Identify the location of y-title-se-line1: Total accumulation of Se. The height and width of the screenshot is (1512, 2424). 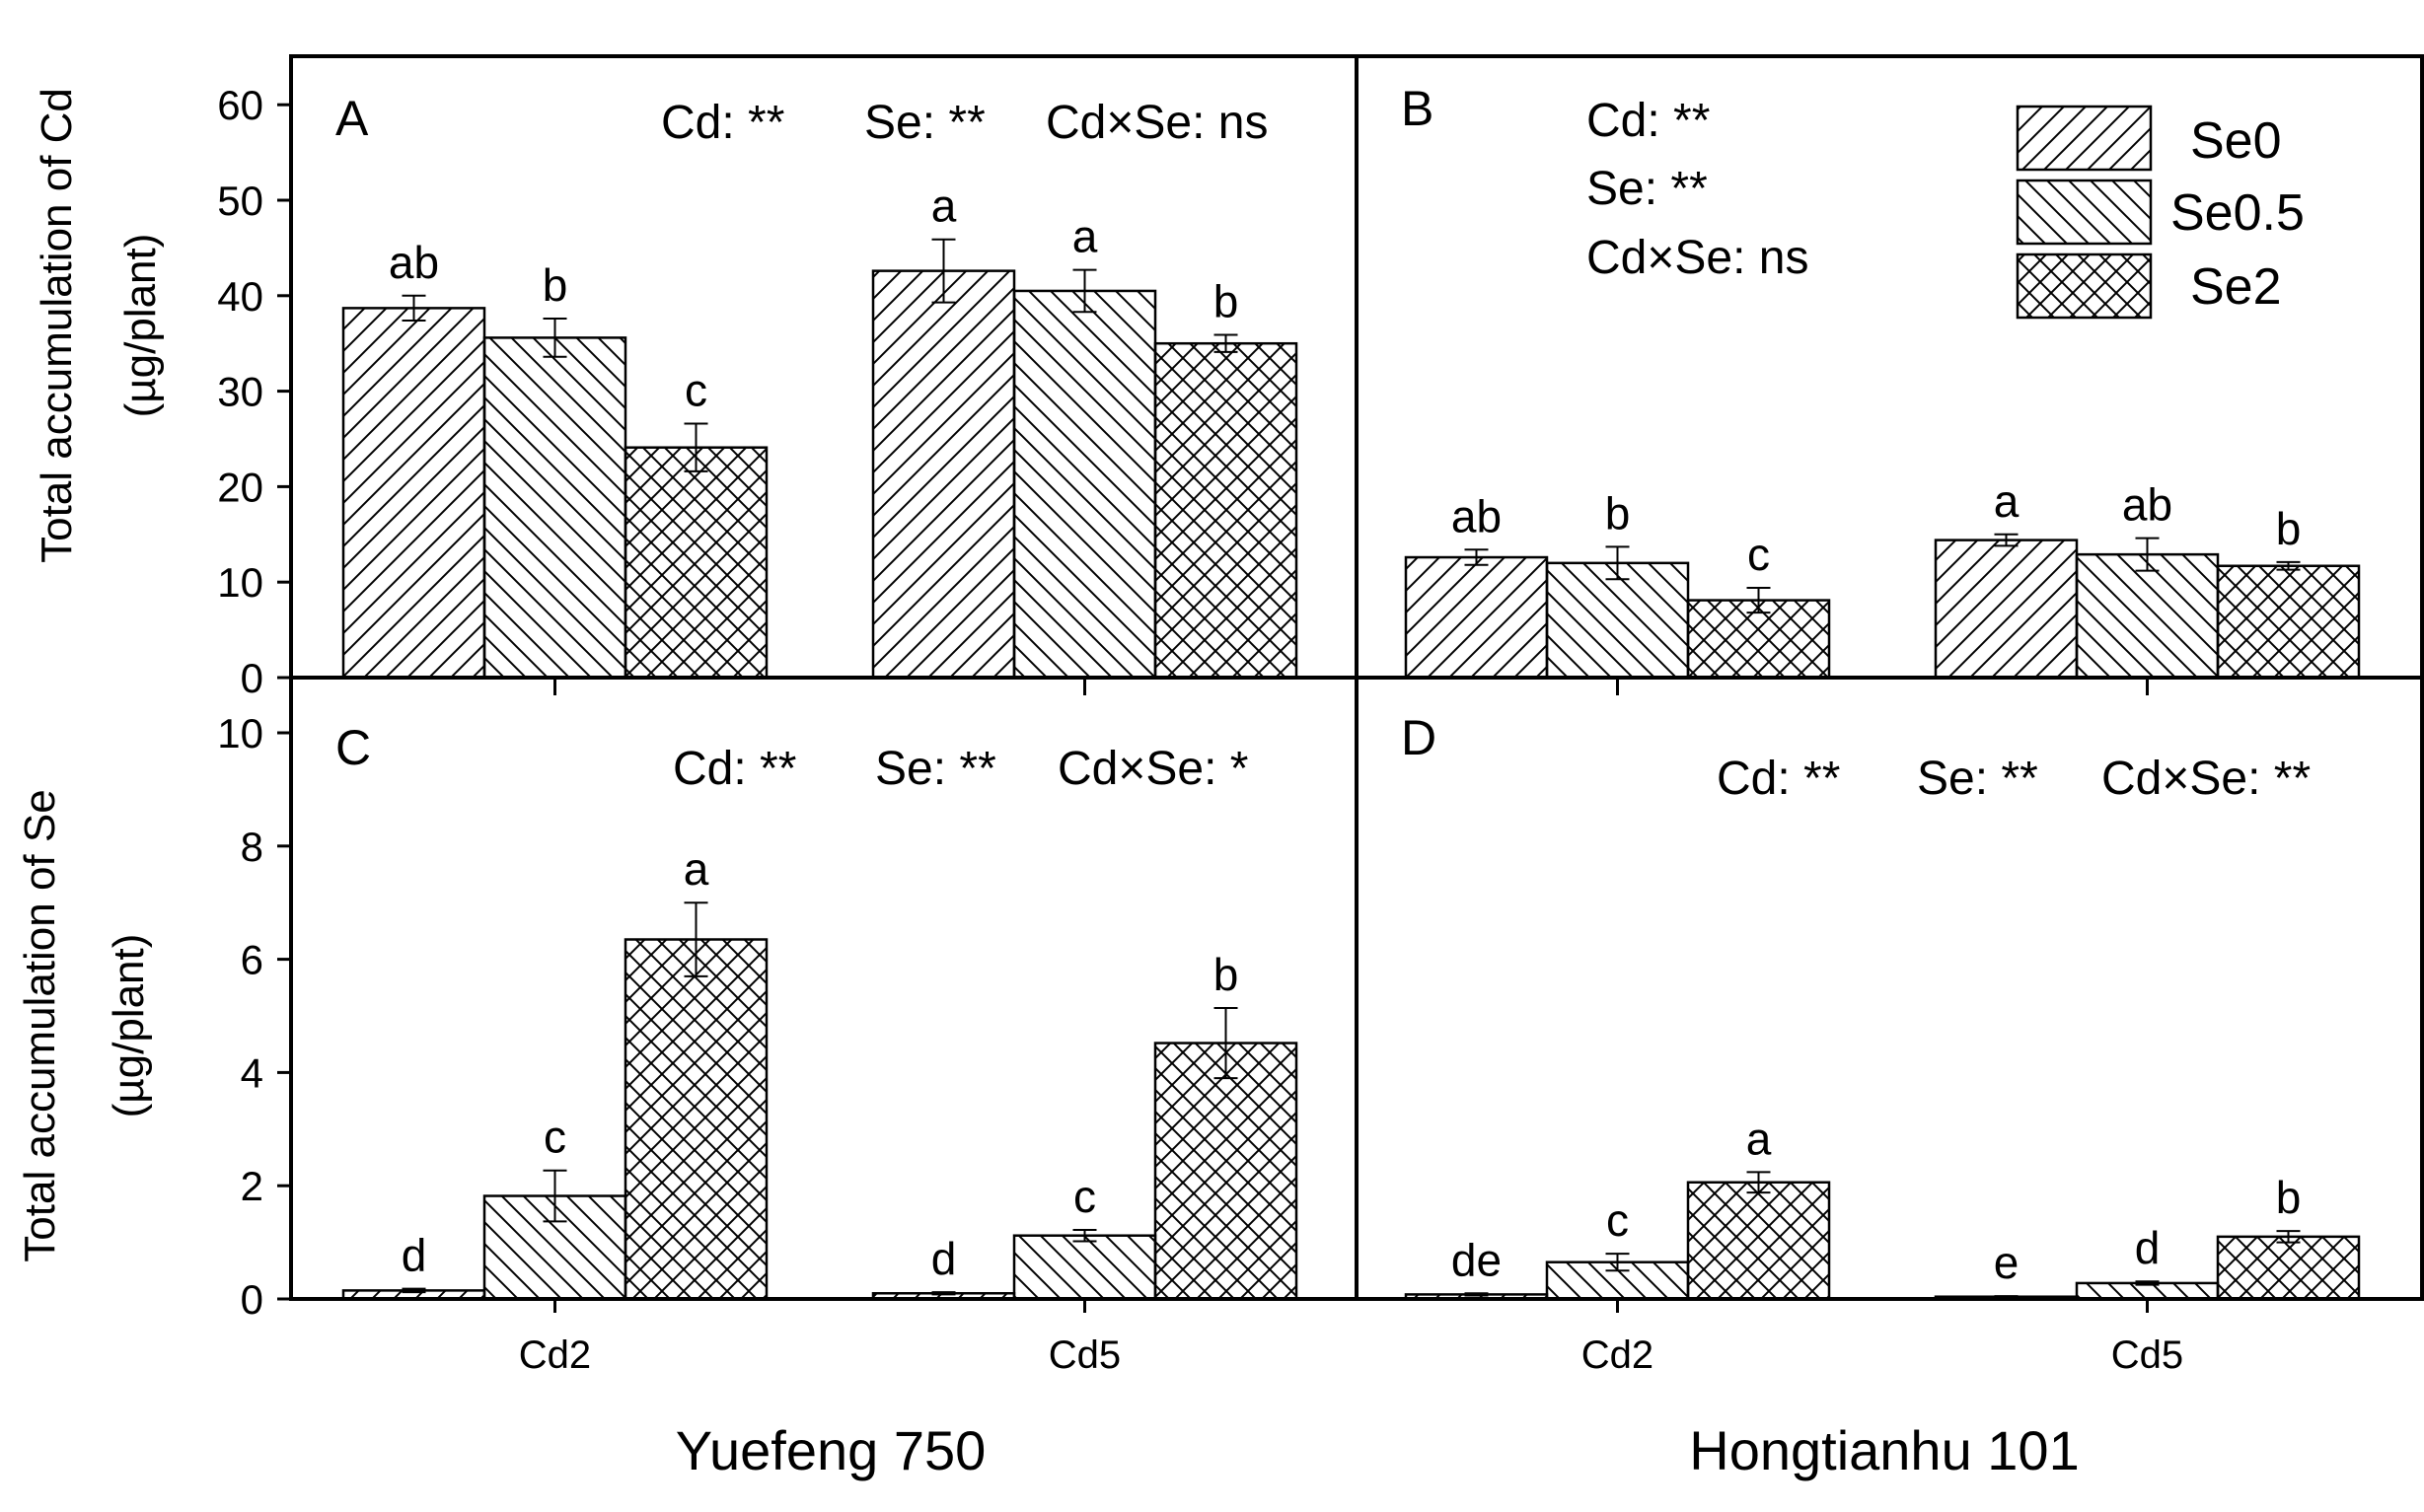
(40, 1025).